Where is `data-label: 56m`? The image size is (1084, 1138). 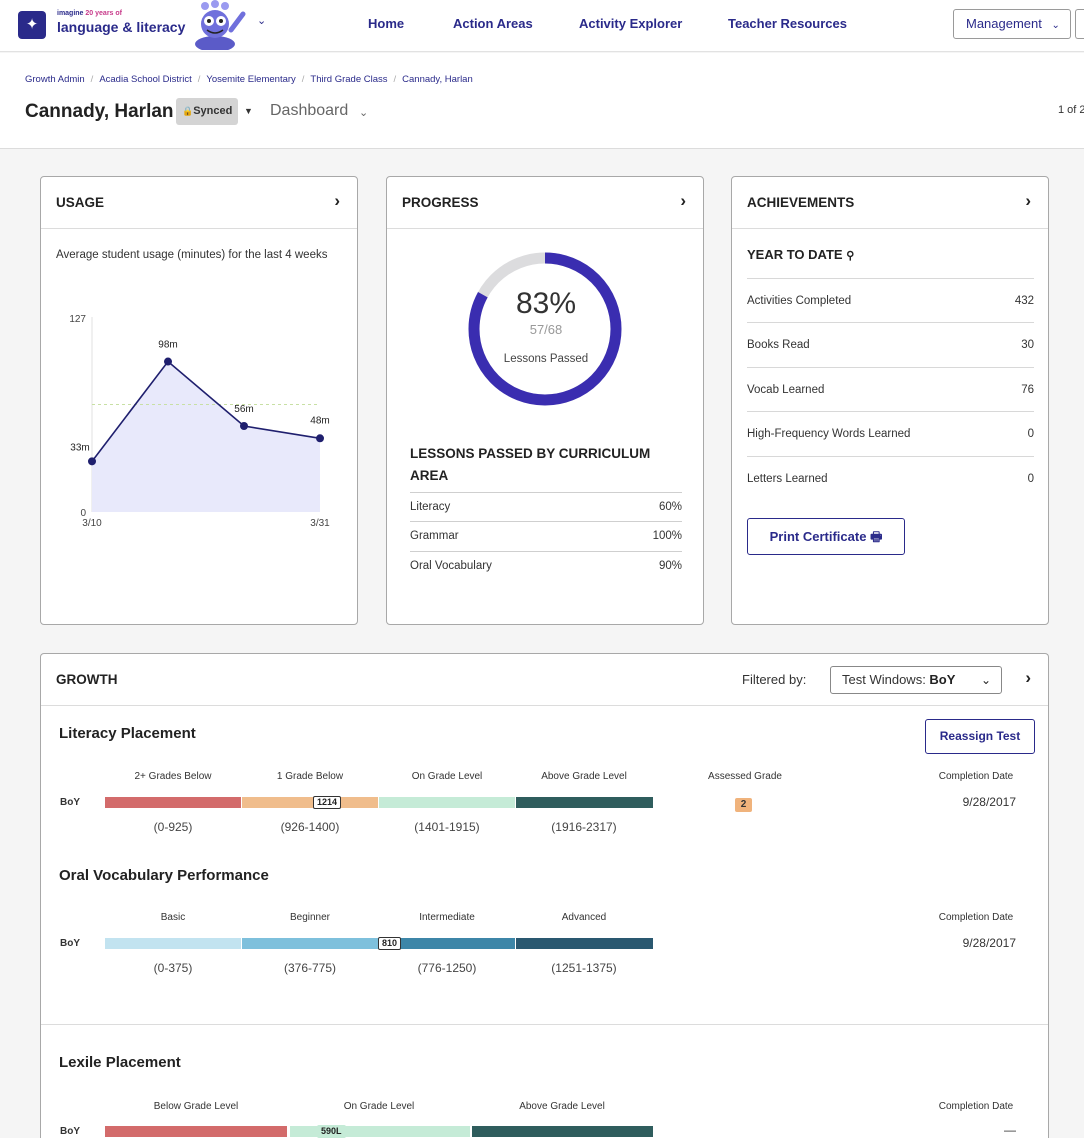
data-label: 56m is located at coordinates (243, 409).